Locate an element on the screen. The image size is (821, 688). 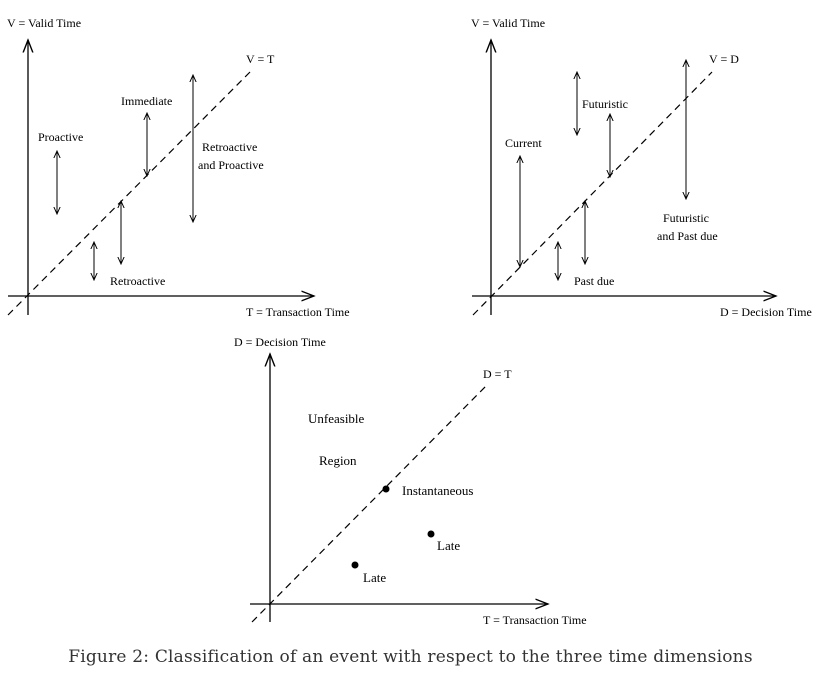
diagonal-v-equals-t is located at coordinates (129, 193).